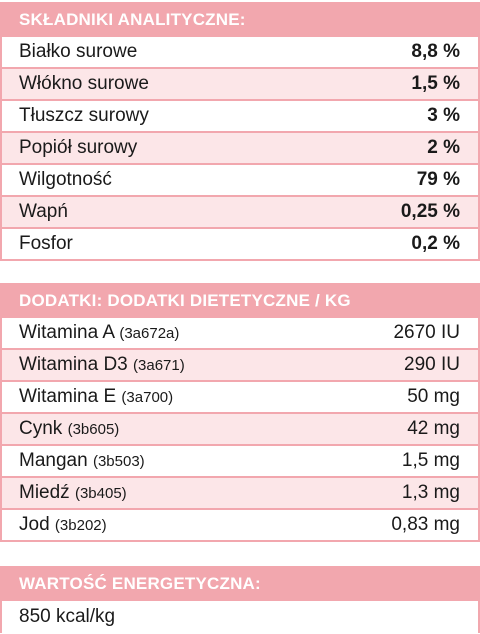 The height and width of the screenshot is (634, 480). What do you see at coordinates (240, 397) in the screenshot?
I see `table-row: Witamina E (3a700) 50 mg` at bounding box center [240, 397].